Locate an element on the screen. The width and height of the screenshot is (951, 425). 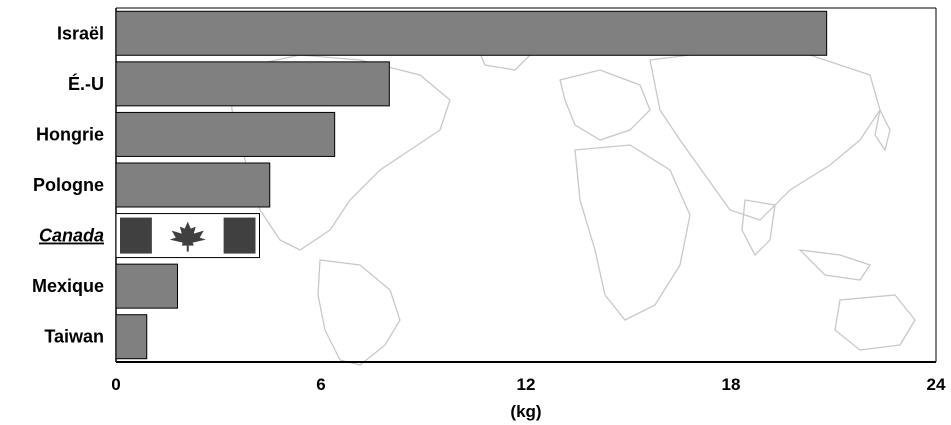
x-tick-label-6: 6 is located at coordinates (320, 384).